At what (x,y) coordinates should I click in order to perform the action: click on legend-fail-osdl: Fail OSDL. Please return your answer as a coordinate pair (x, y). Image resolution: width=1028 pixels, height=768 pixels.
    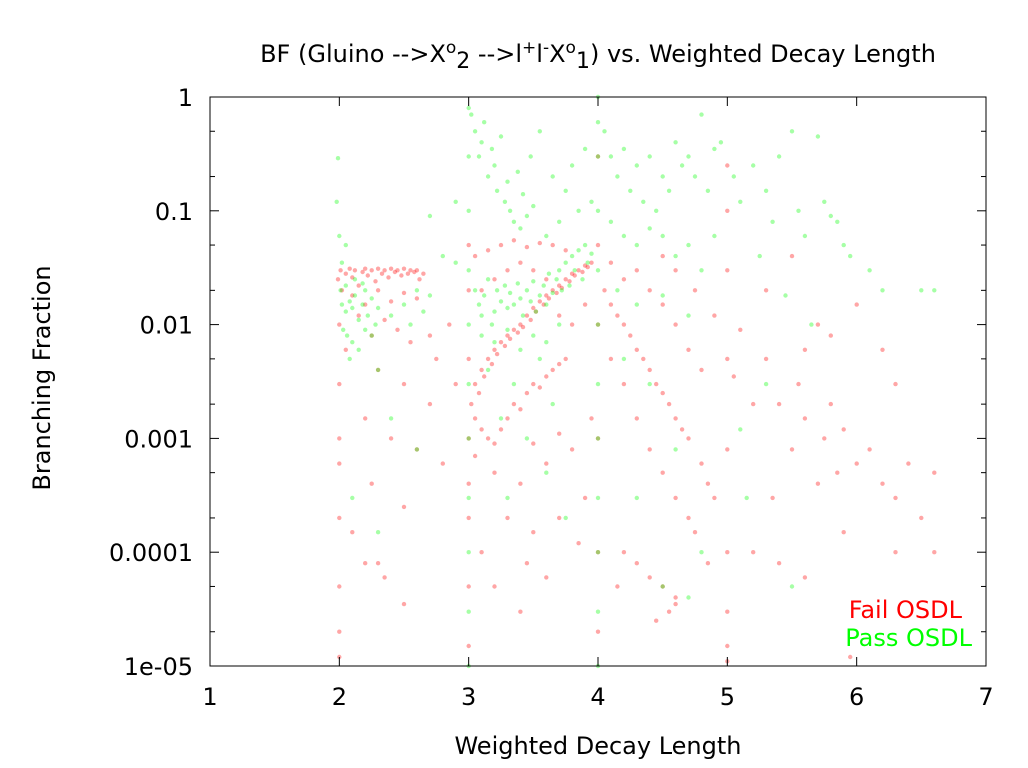
    Looking at the image, I should click on (906, 610).